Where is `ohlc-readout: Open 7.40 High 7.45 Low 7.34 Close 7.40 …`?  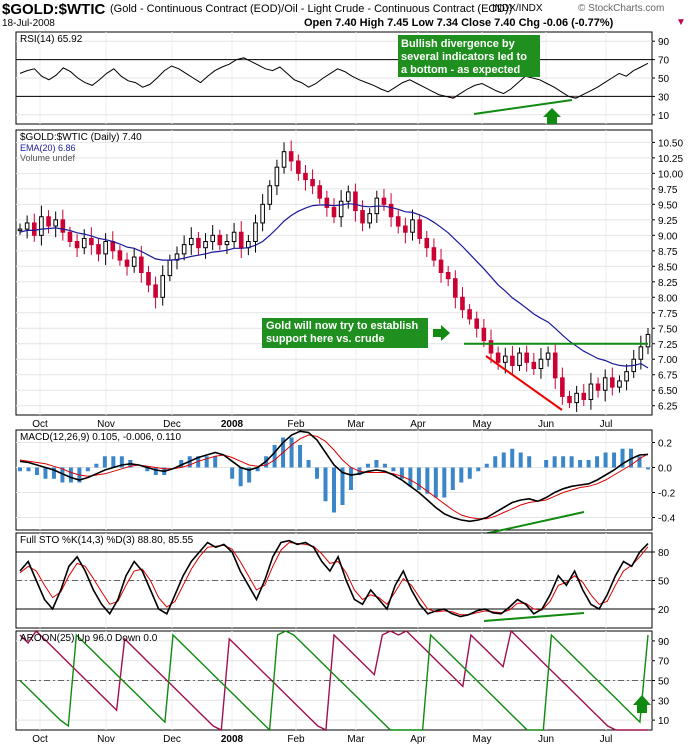
ohlc-readout: Open 7.40 High 7.45 Low 7.34 Close 7.40 … is located at coordinates (459, 23).